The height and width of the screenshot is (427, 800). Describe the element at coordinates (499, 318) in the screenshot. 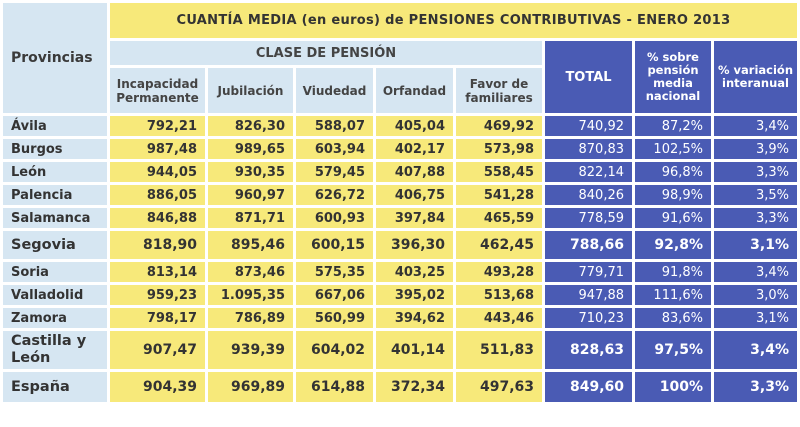

I see `favor-value: 443,46` at that location.